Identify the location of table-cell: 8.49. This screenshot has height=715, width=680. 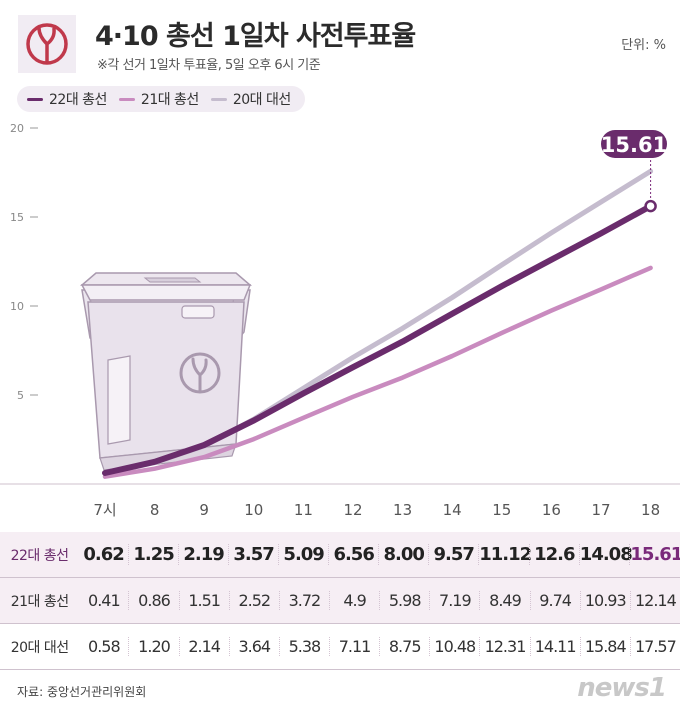
(504, 600).